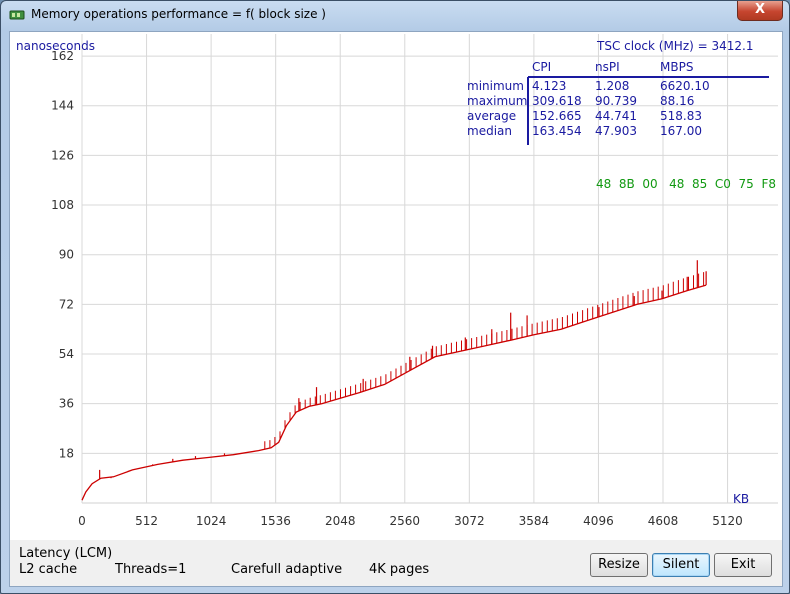  I want to click on status-cache-level: L2 cache, so click(48, 569).